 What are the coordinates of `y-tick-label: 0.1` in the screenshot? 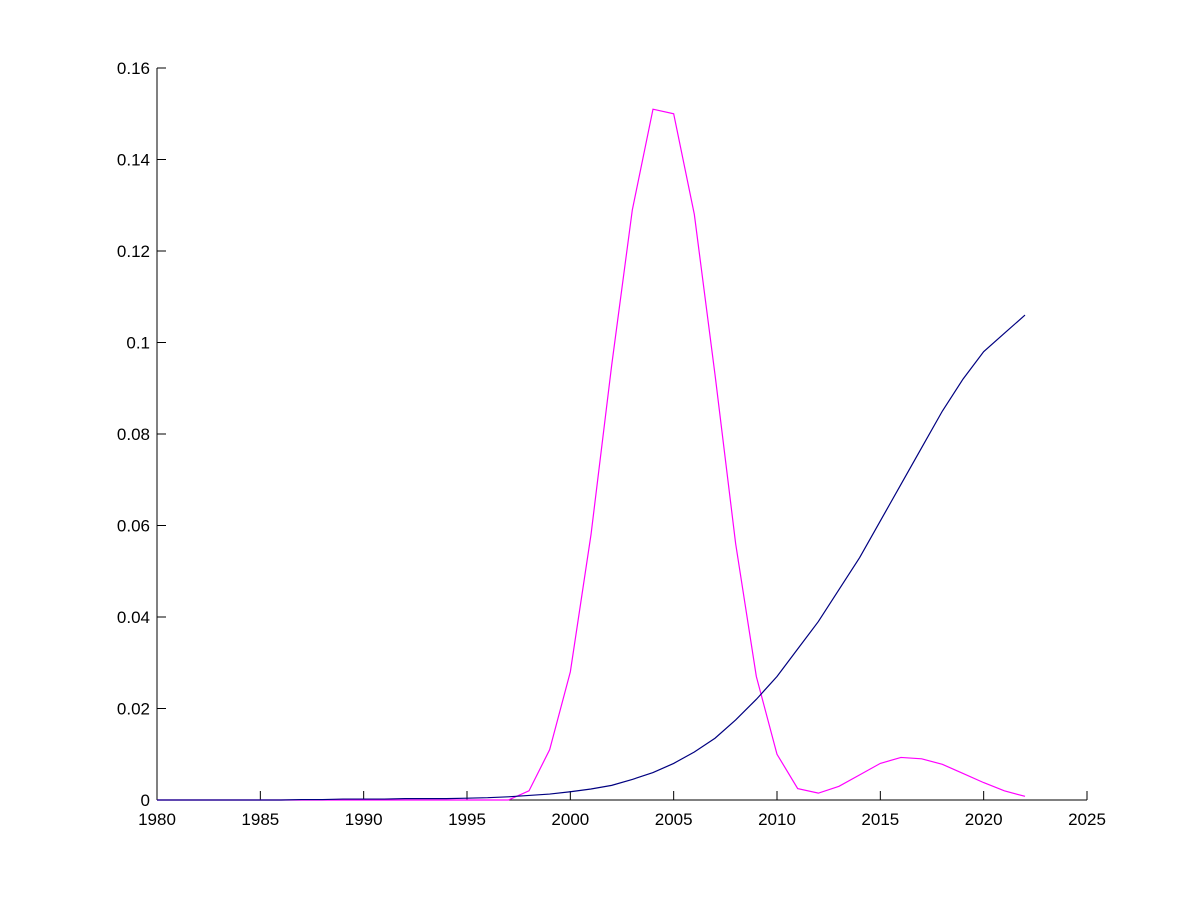 It's located at (138, 343).